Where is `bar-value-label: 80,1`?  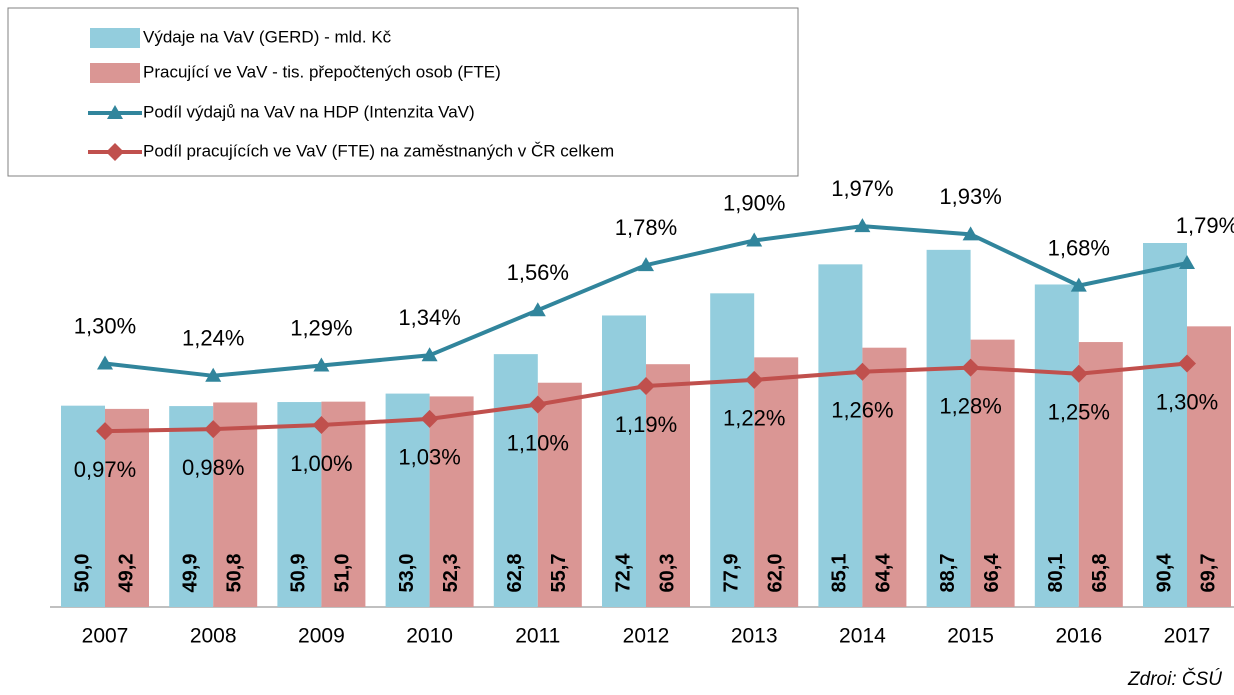 bar-value-label: 80,1 is located at coordinates (1056, 573).